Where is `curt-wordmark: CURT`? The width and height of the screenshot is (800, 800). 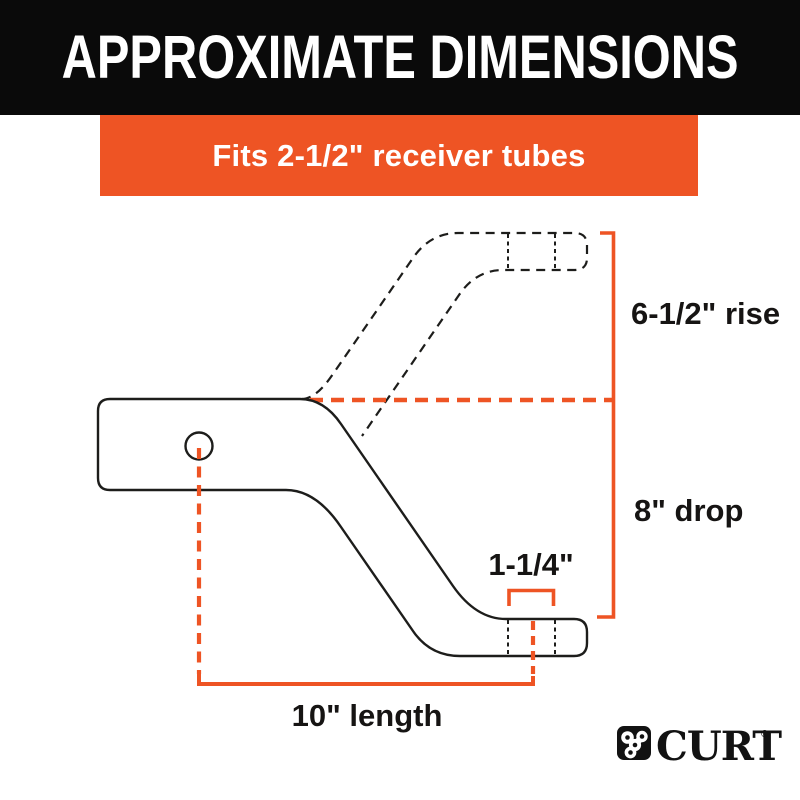 curt-wordmark: CURT is located at coordinates (719, 746).